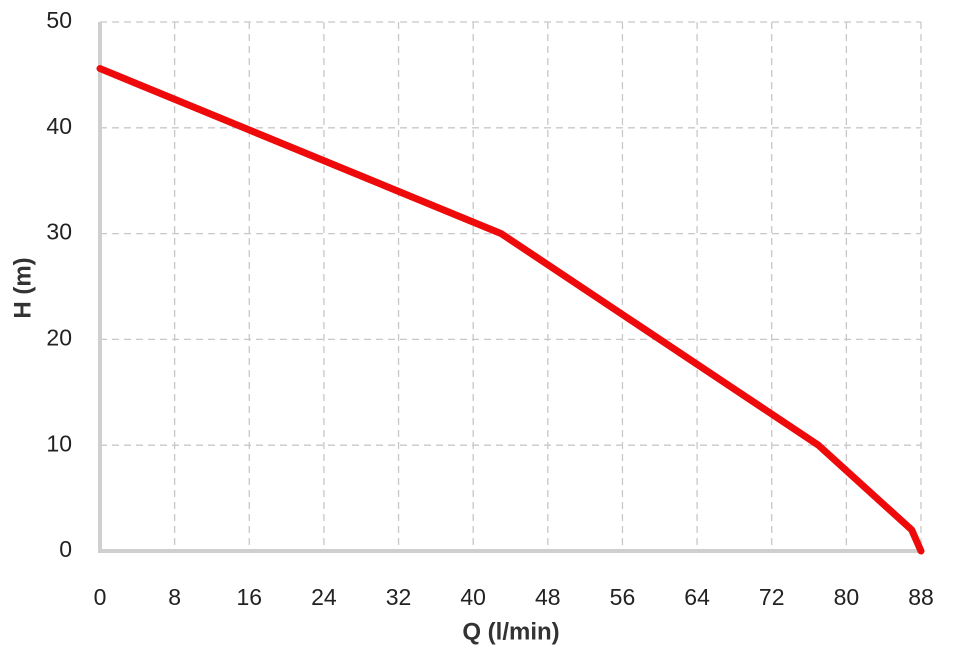  I want to click on x-tick-label: 40, so click(473, 597).